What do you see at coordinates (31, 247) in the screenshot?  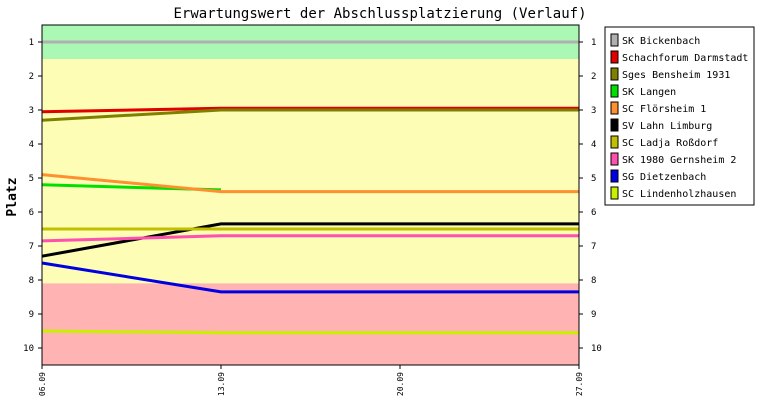 I see `y-tick-label-left: 7` at bounding box center [31, 247].